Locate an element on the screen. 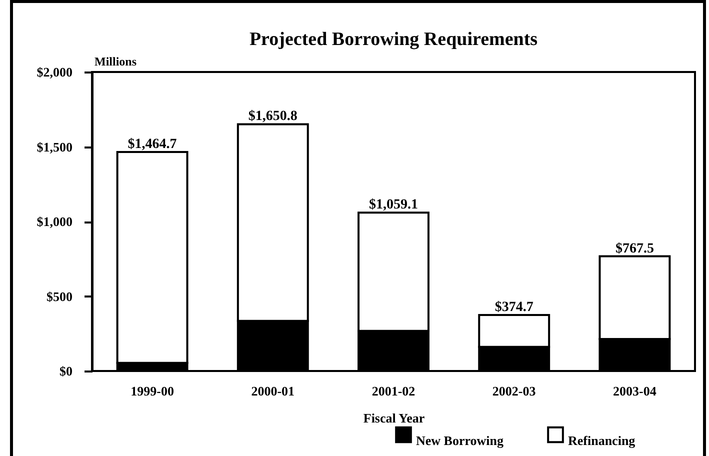 The height and width of the screenshot is (456, 709). total-label: $767.5 is located at coordinates (634, 248).